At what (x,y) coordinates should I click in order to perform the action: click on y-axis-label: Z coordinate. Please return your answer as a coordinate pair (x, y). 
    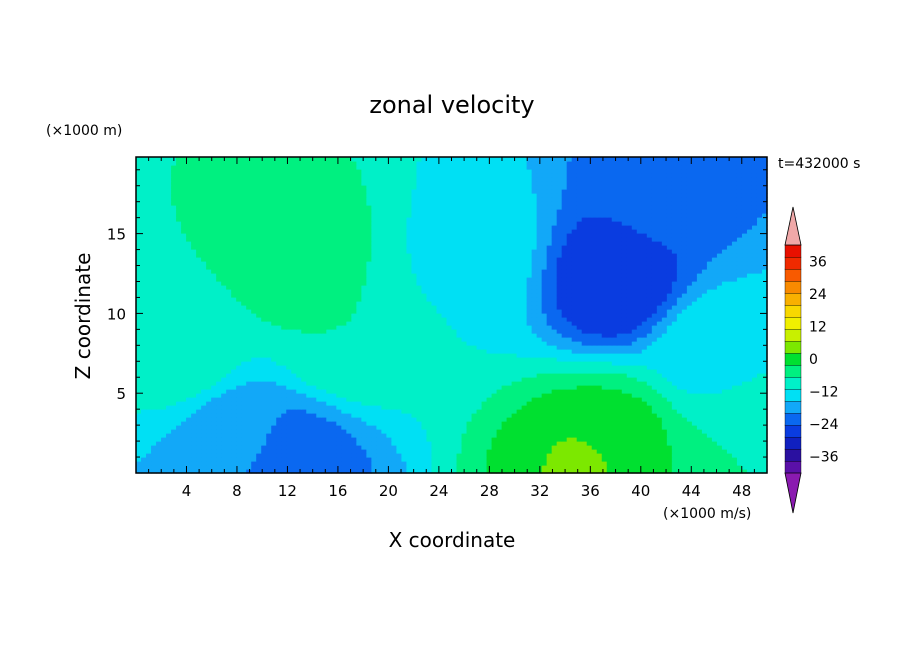
    Looking at the image, I should click on (83, 316).